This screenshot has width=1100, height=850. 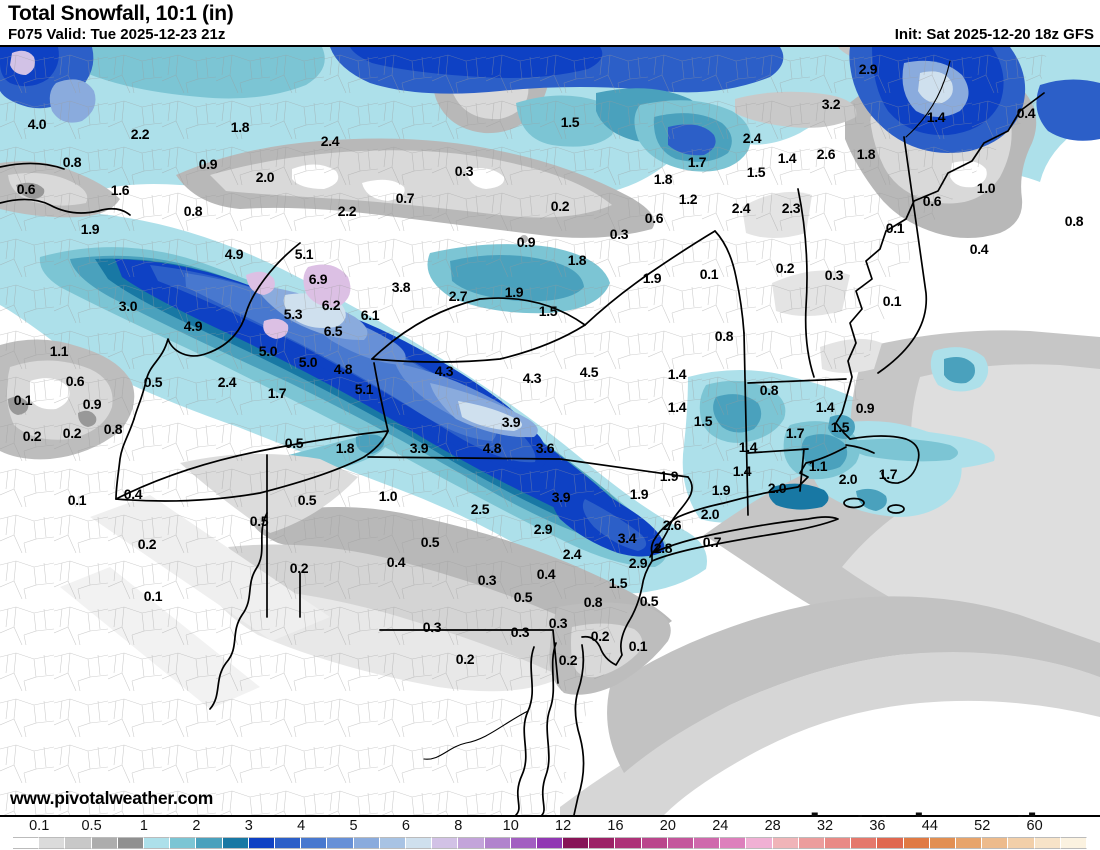 What do you see at coordinates (112, 798) in the screenshot?
I see `watermark-url: www.pivotalweather.com` at bounding box center [112, 798].